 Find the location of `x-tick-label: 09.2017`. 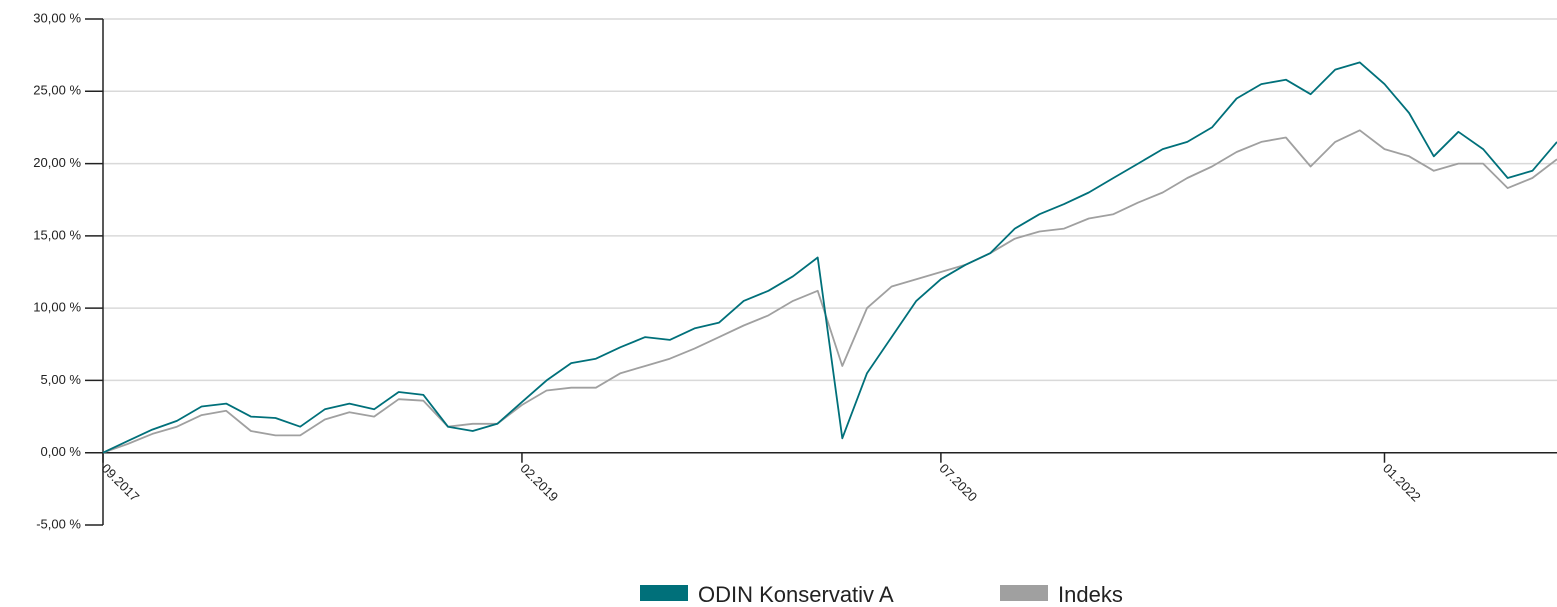

x-tick-label: 09.2017 is located at coordinates (120, 483).